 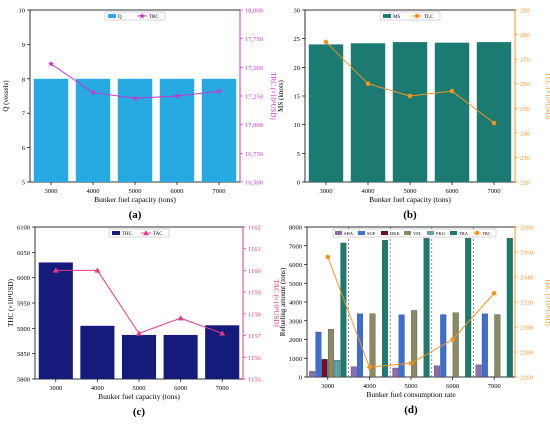 I want to click on y2-tick-label: 1161, so click(x=254, y=249).